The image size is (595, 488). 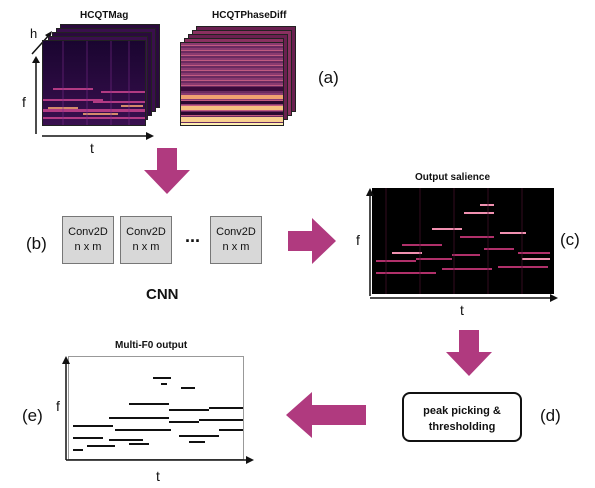 I want to click on peak-picking-line2: thresholding, so click(x=462, y=427).